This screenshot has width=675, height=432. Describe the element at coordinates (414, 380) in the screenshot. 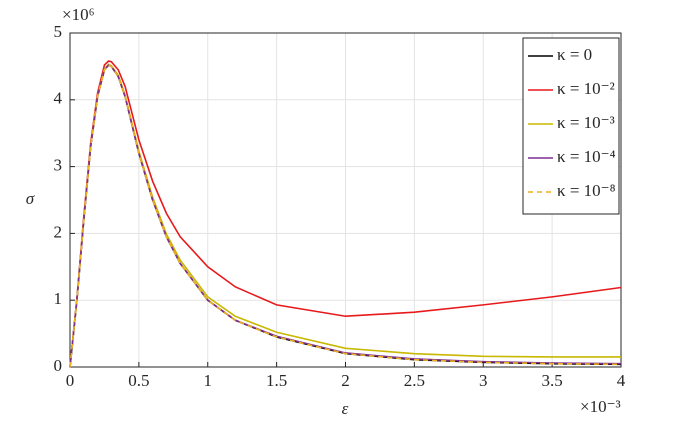

I see `x-tick-label: 2.5` at that location.